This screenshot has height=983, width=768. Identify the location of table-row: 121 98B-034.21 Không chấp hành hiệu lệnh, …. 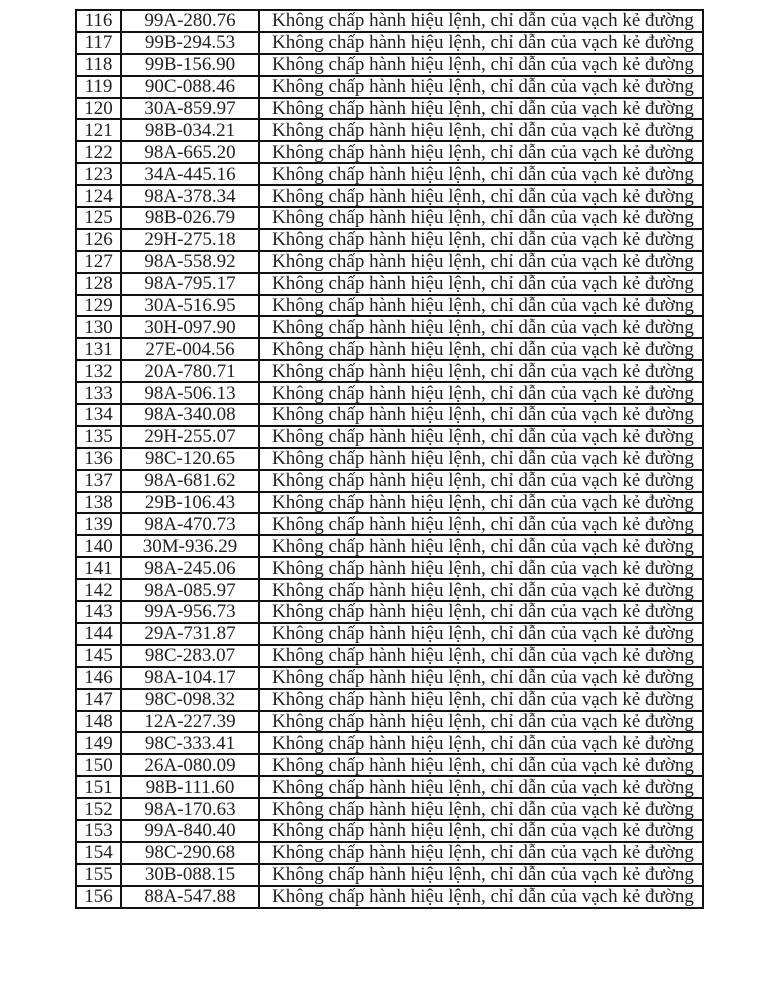
(389, 130).